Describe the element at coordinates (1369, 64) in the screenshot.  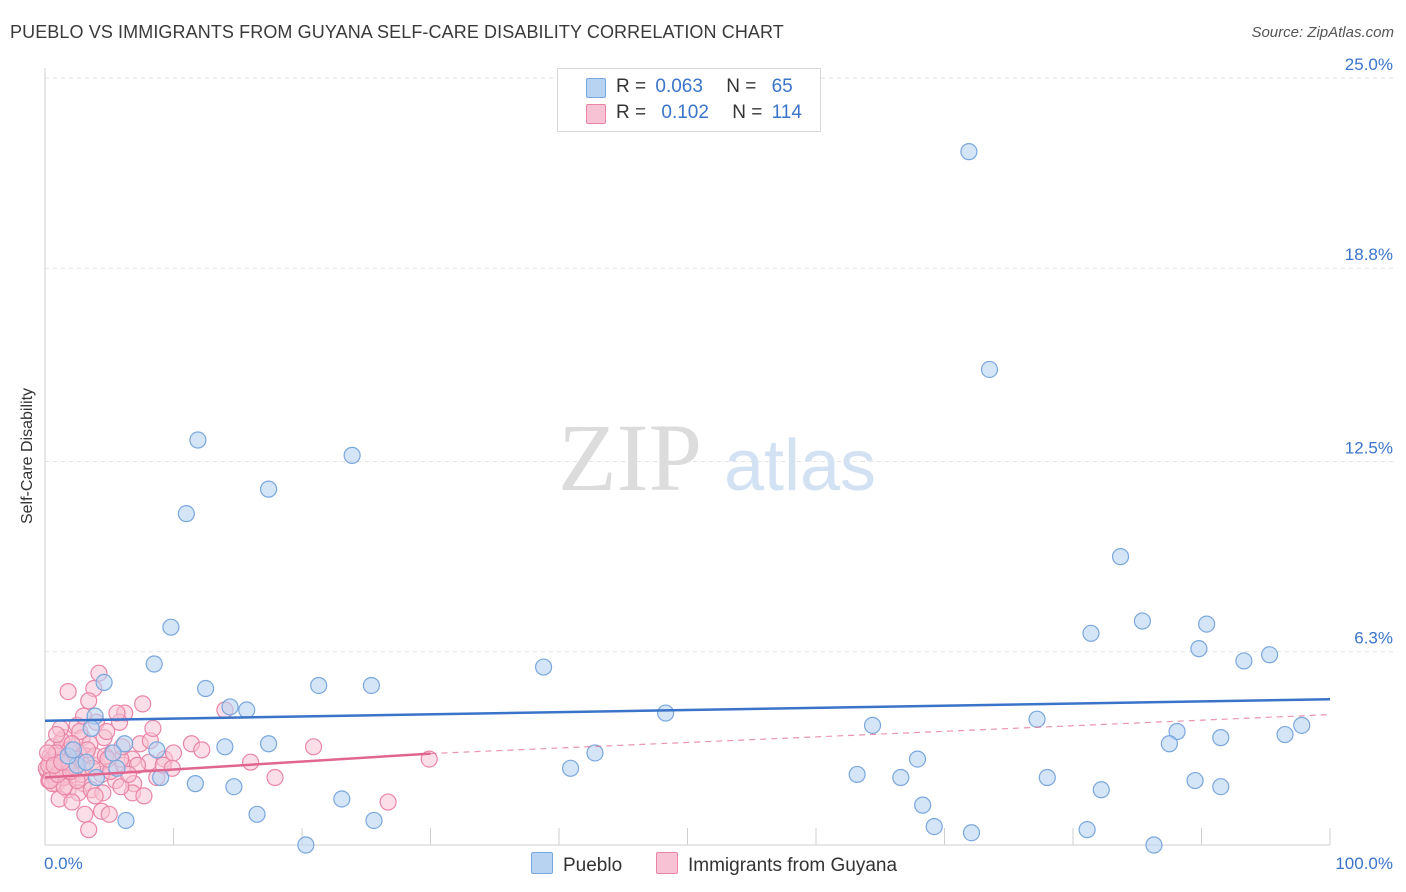
I see `y-tick-label: 25.0%` at that location.